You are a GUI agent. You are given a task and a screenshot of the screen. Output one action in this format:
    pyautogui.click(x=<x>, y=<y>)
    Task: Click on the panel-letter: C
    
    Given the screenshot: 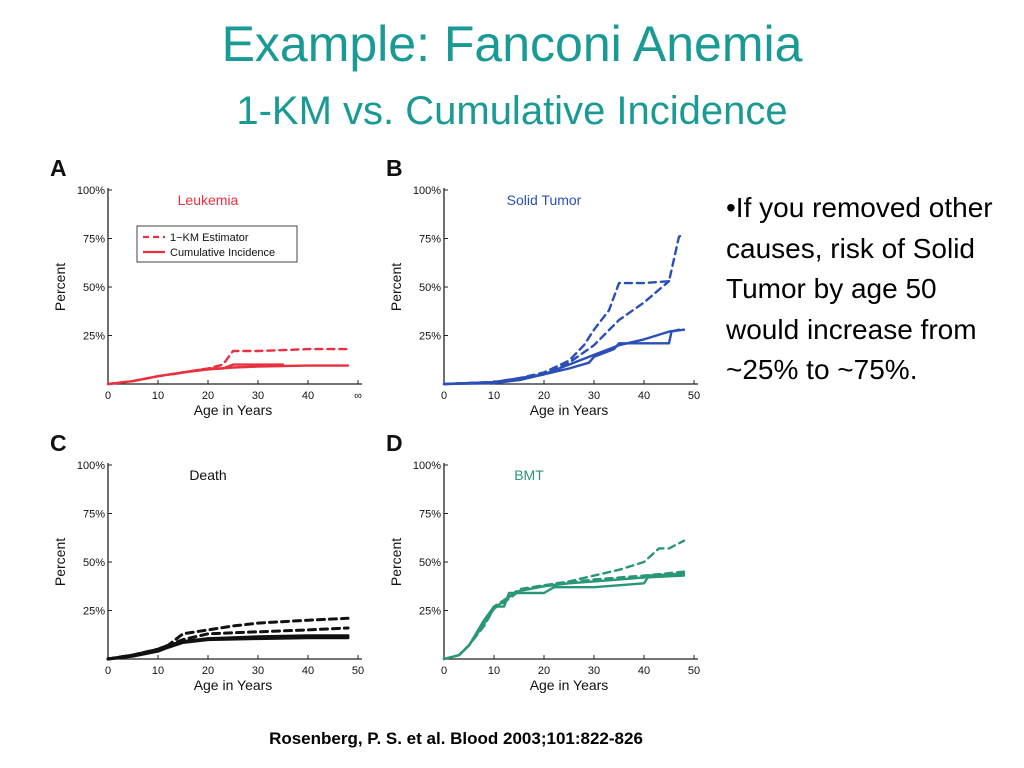 What is the action you would take?
    pyautogui.click(x=58, y=443)
    